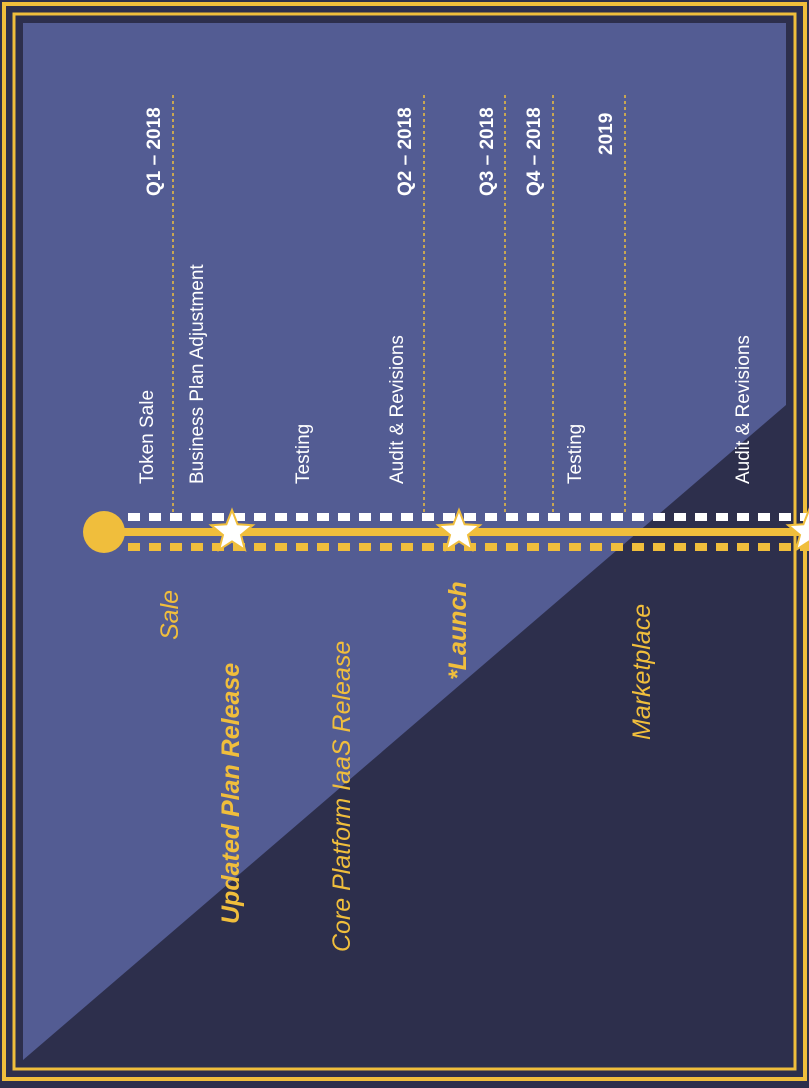 This screenshot has height=1088, width=809. I want to click on milestone-updated-plan-release: Updated Plan Release, so click(231, 793).